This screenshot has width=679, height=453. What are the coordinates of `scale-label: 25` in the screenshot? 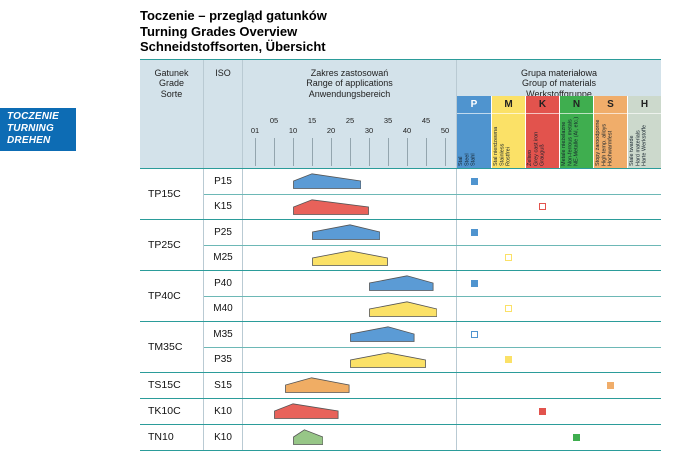 It's located at (350, 120).